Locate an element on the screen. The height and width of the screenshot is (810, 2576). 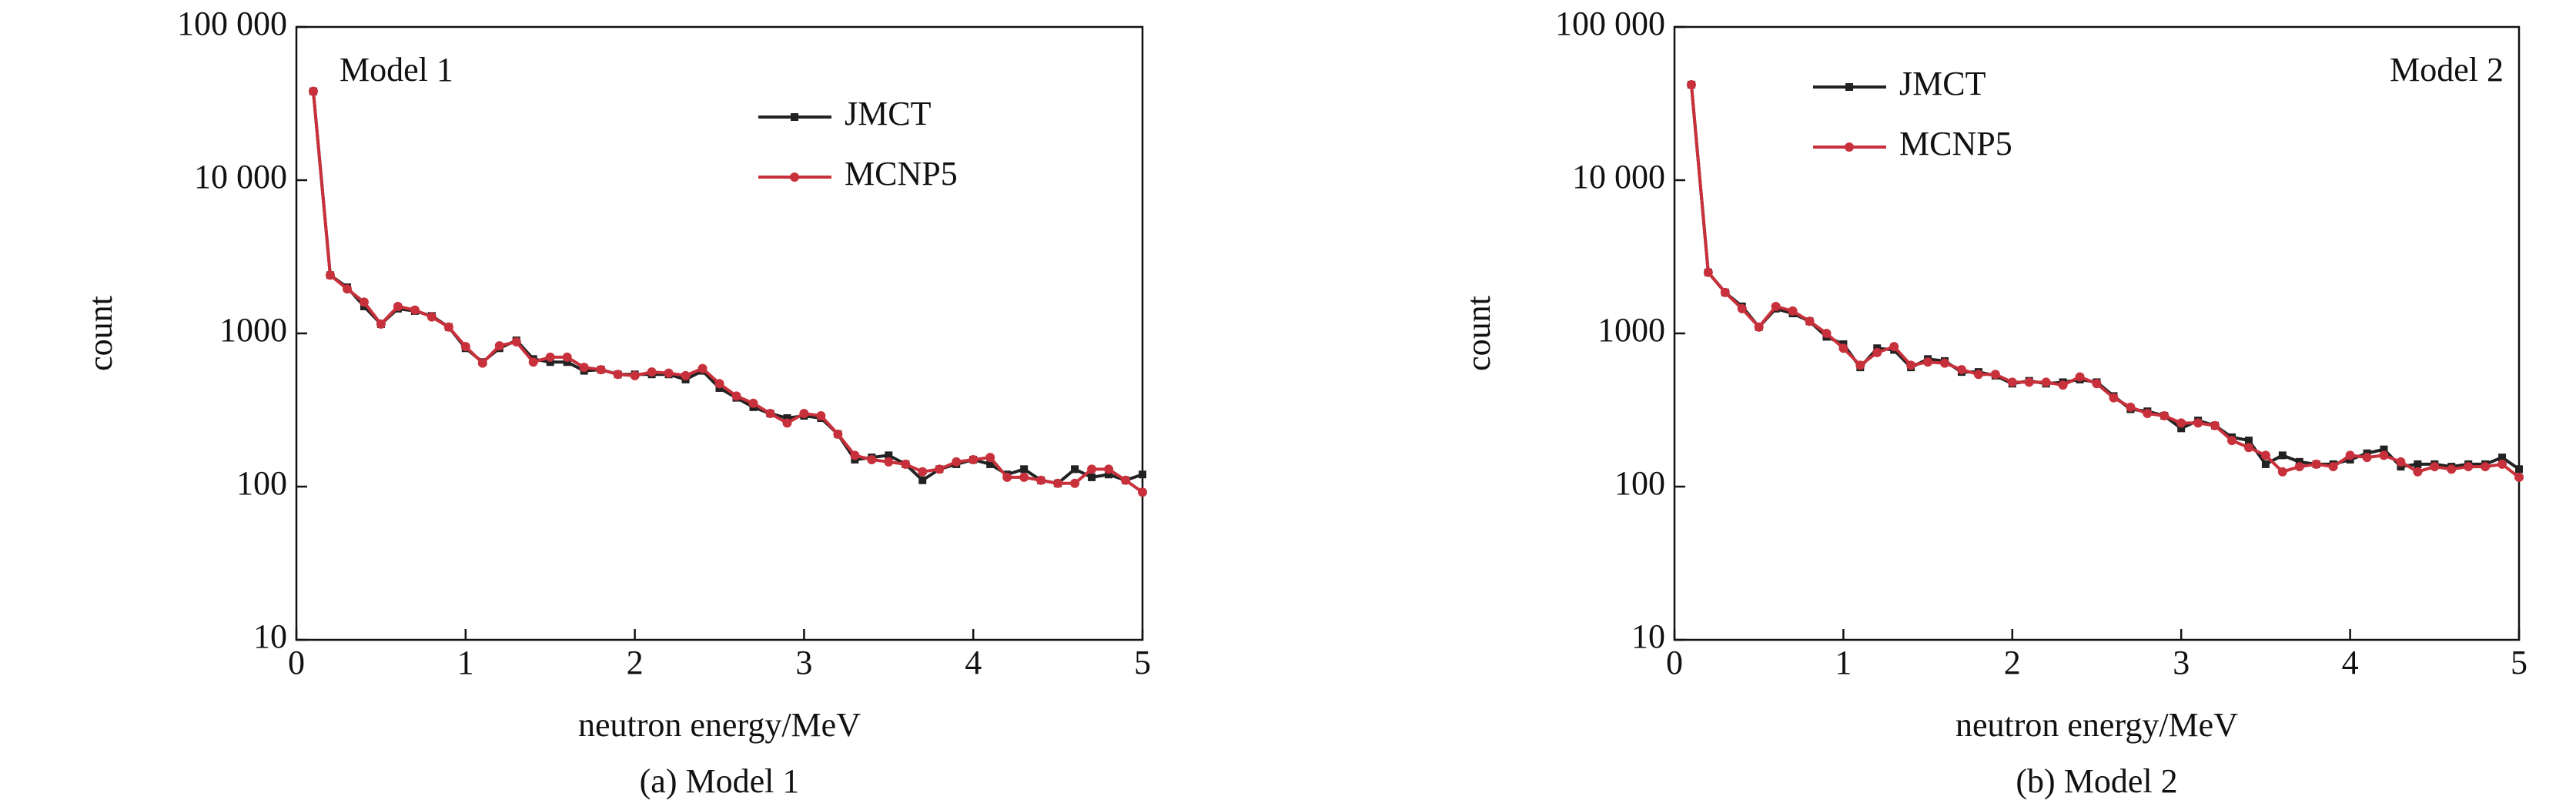
legend-label: MCNP5 is located at coordinates (902, 173).